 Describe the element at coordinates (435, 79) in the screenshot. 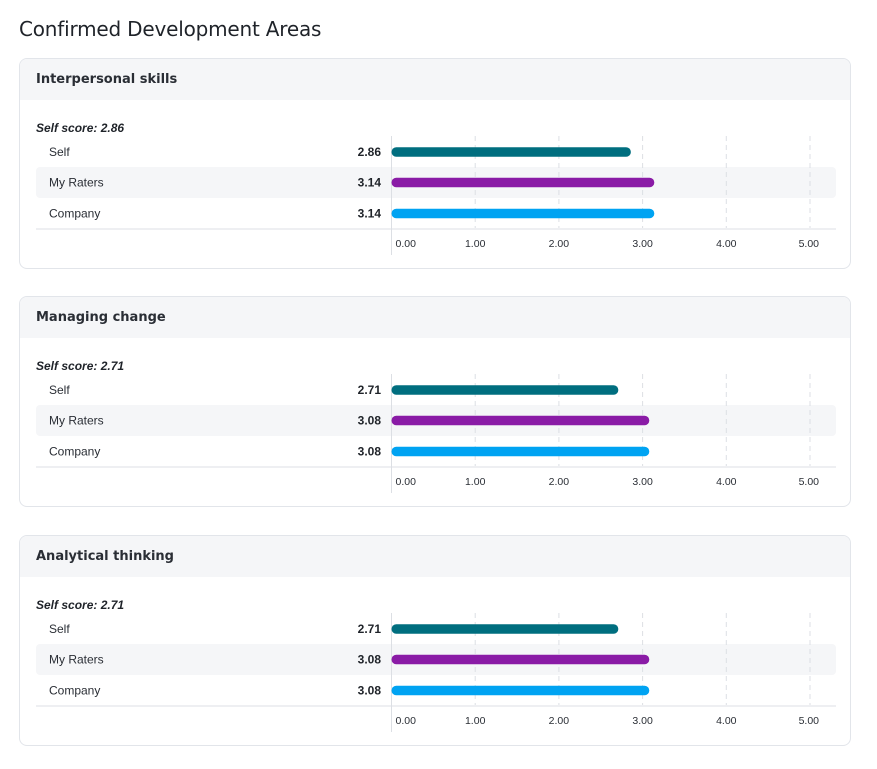

I see `card-title: Interpersonal skills` at that location.